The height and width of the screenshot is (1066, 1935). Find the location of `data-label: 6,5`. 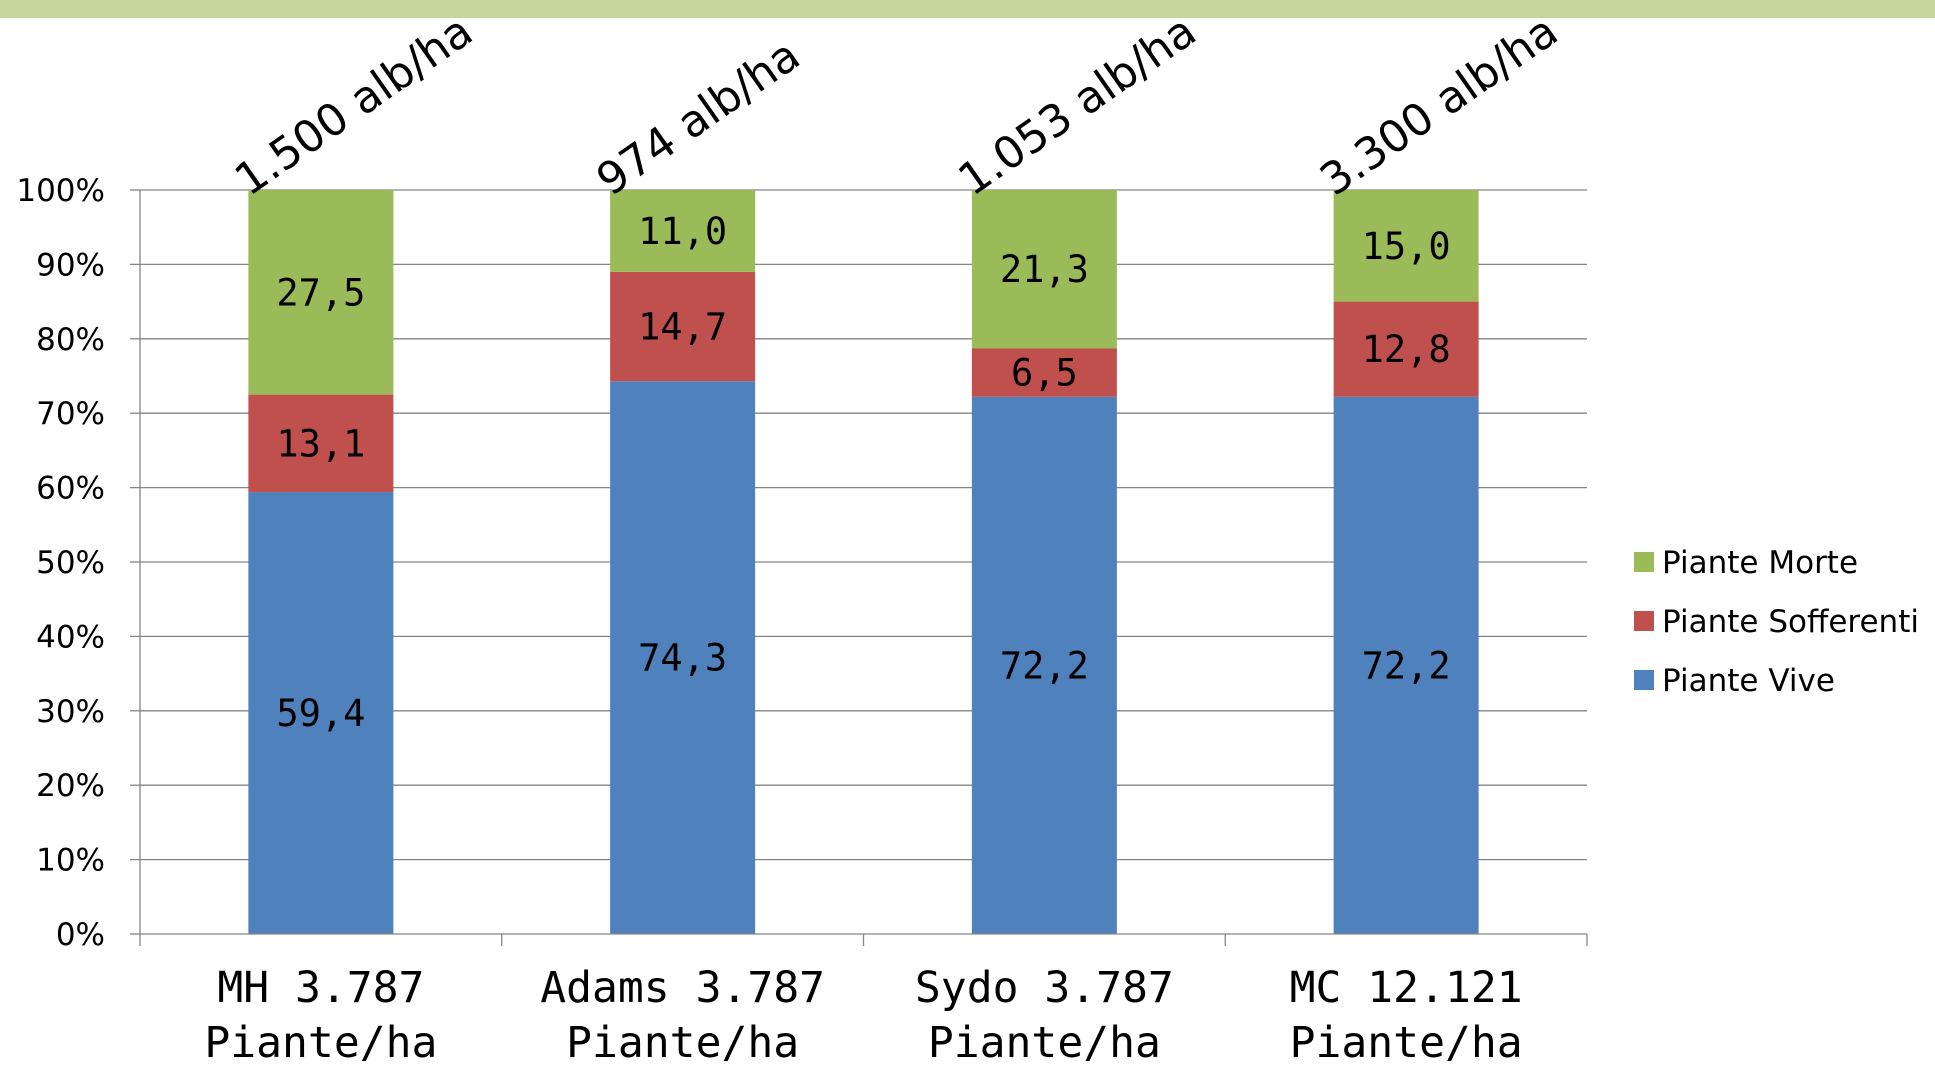

data-label: 6,5 is located at coordinates (1044, 373).